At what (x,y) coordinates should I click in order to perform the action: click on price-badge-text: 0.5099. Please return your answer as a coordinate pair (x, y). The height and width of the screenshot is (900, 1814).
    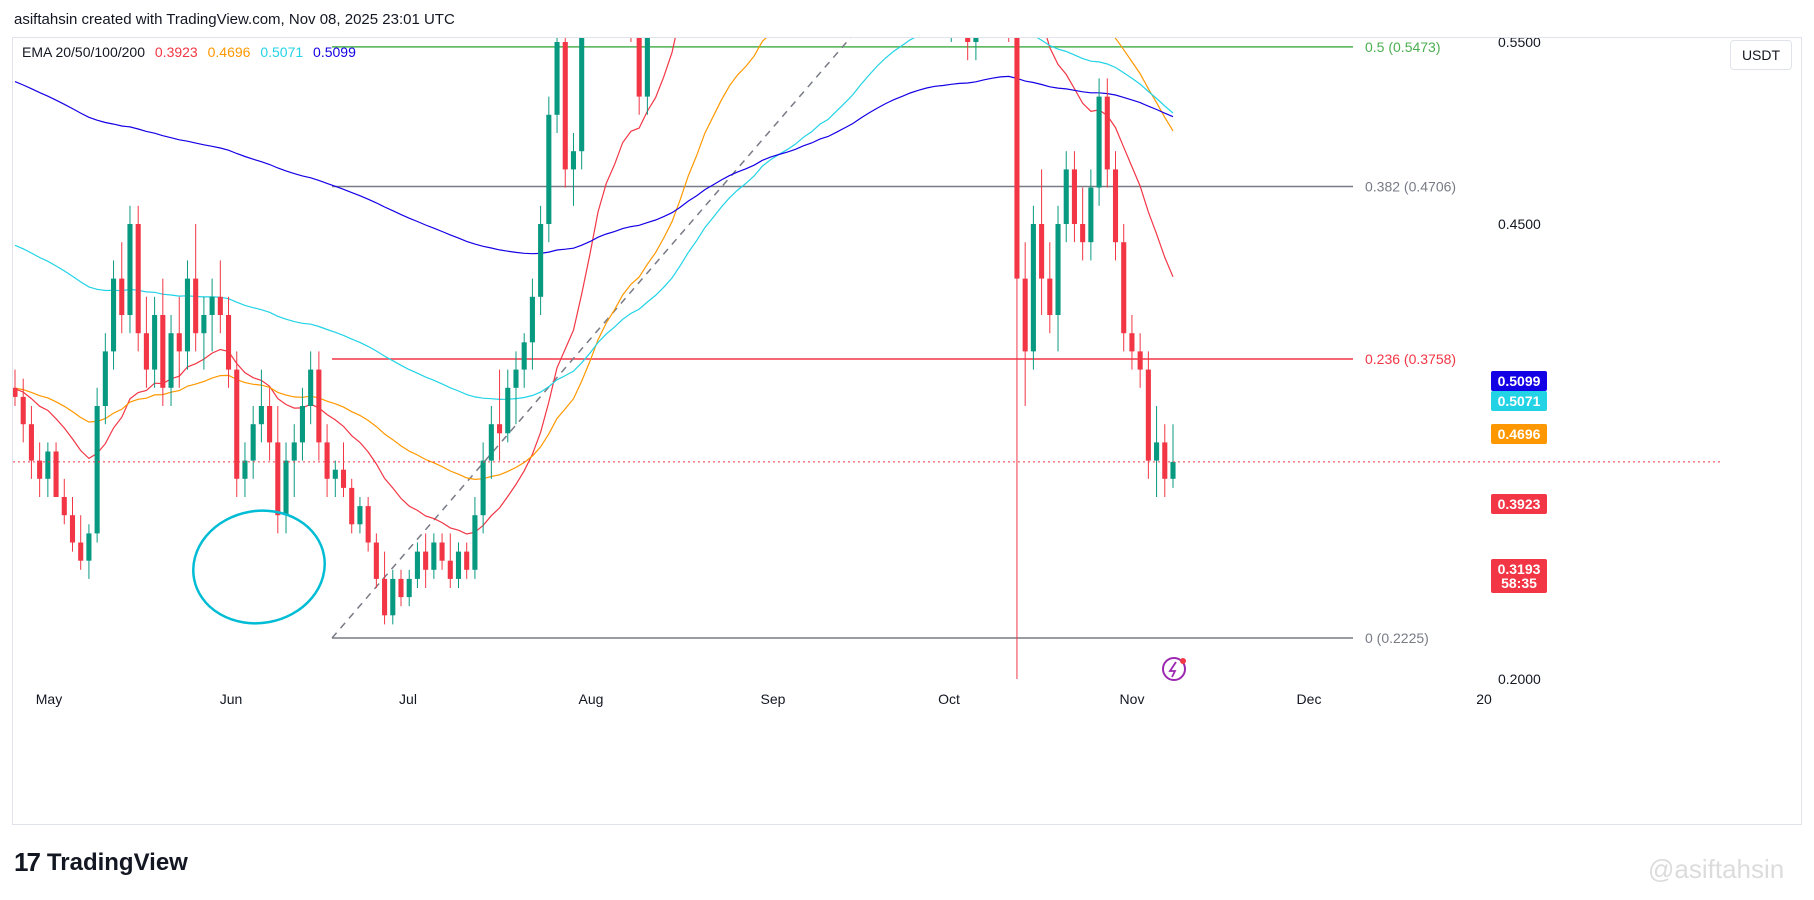
    Looking at the image, I should click on (1519, 381).